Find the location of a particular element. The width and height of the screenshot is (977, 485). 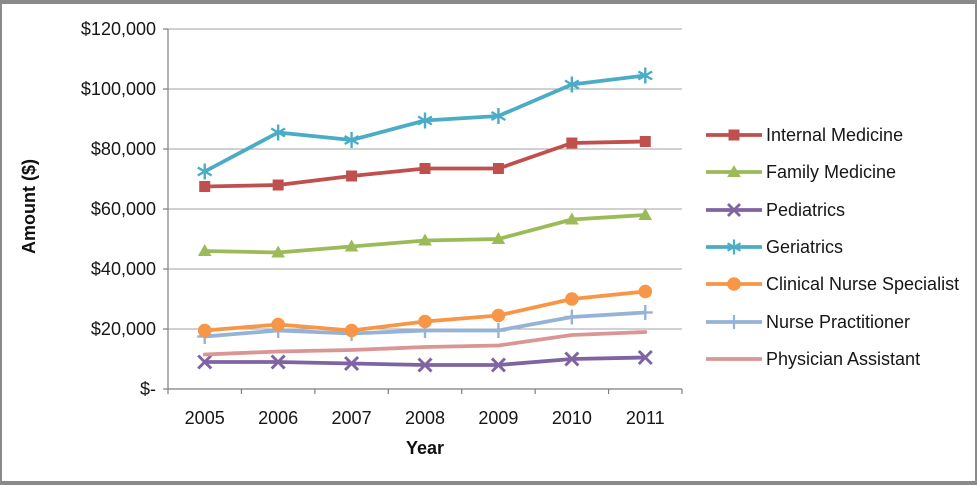

series-physician-assistant is located at coordinates (425, 343).